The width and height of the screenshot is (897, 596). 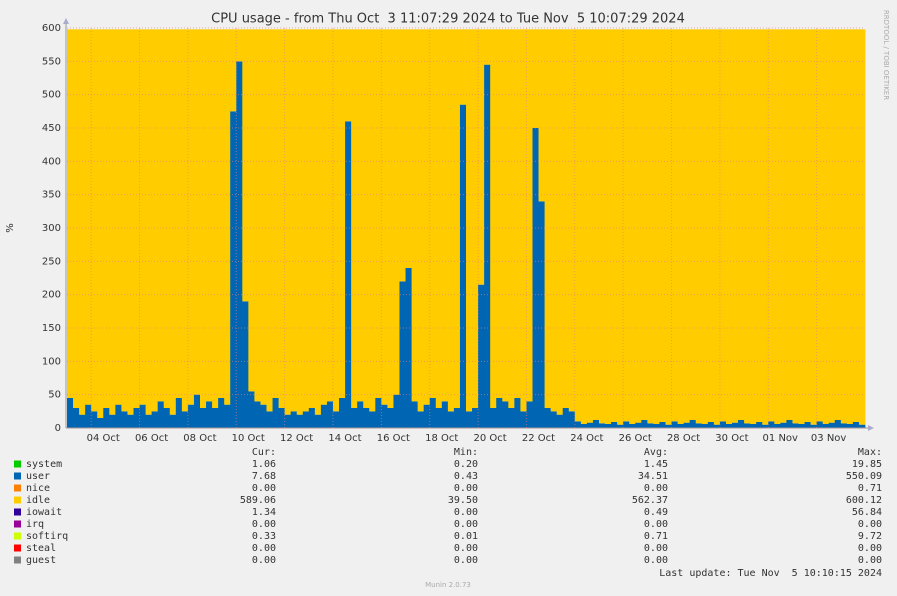 What do you see at coordinates (199, 438) in the screenshot?
I see `x-tick-label: 08 Oct` at bounding box center [199, 438].